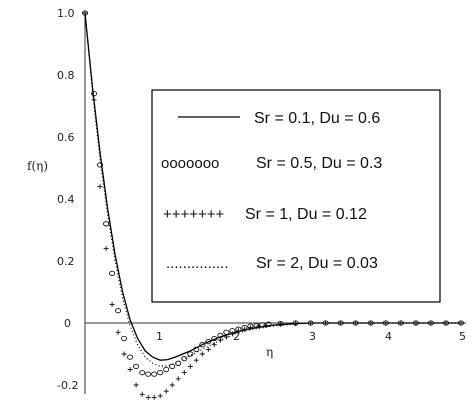  What do you see at coordinates (269, 352) in the screenshot?
I see `x-axis-label: η` at bounding box center [269, 352].